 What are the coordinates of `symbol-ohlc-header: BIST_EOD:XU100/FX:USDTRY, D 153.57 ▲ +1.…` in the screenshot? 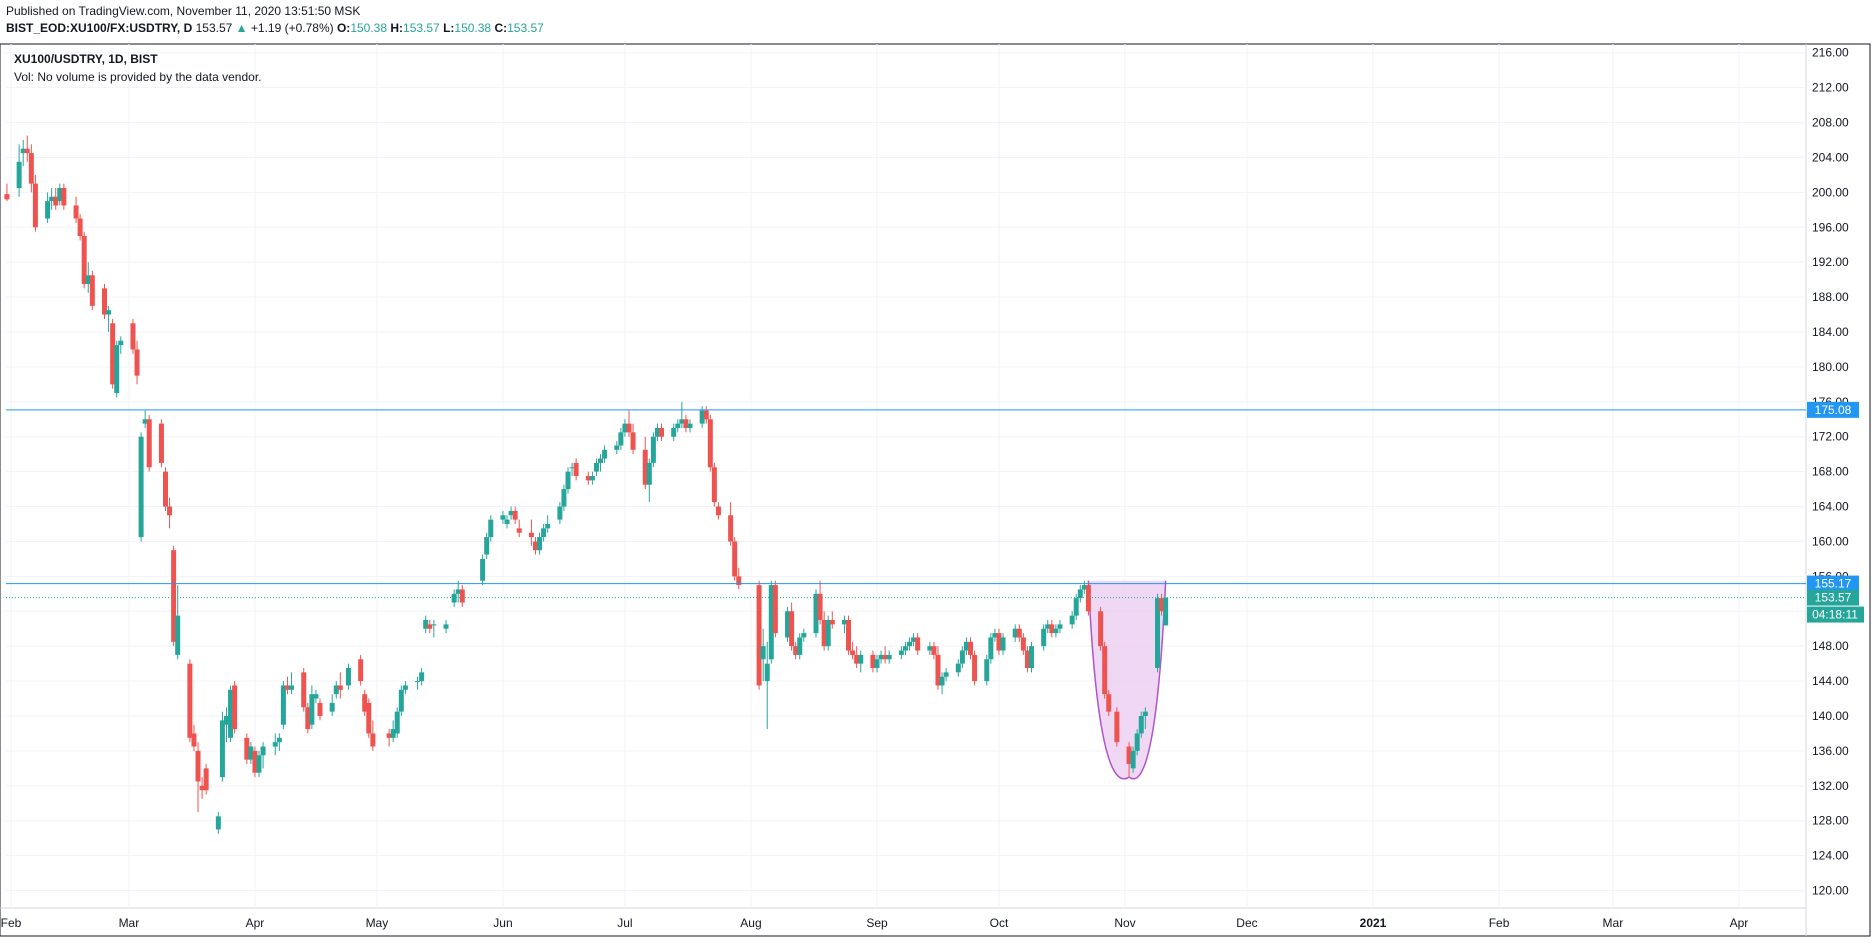 It's located at (275, 28).